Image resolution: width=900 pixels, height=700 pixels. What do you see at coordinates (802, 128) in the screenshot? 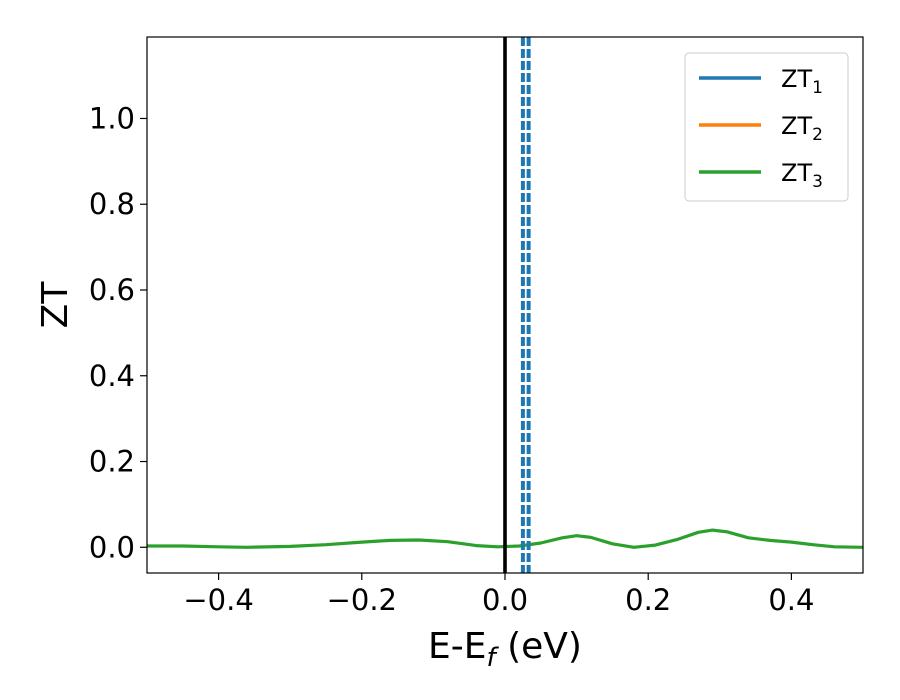
I see `legend-label-2: ZT2` at bounding box center [802, 128].